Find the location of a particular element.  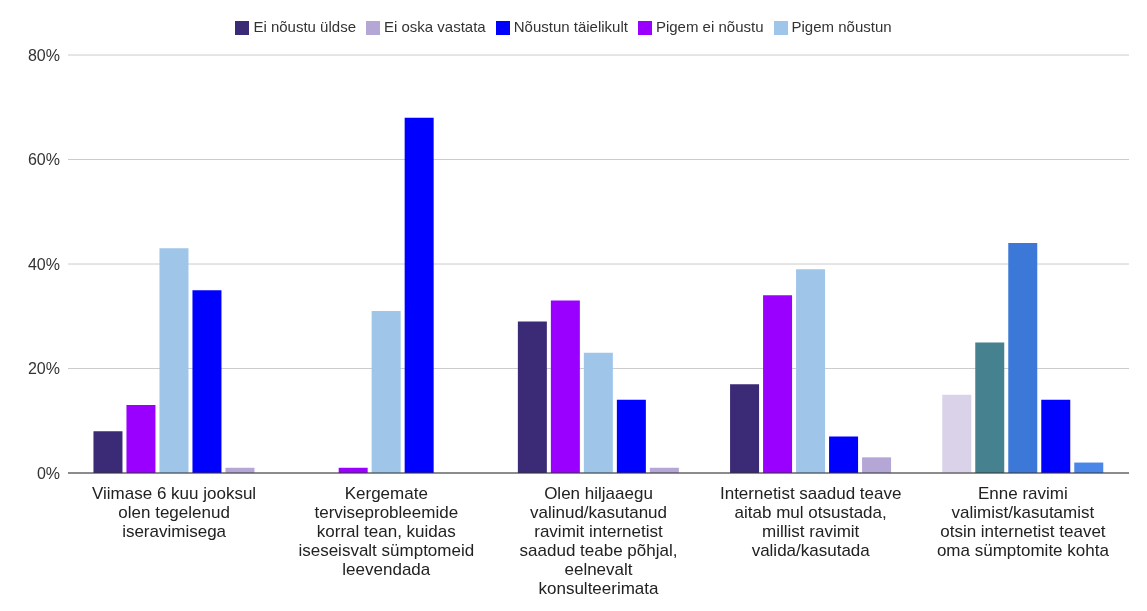

legend-label: Pigem nõustun is located at coordinates (841, 26).